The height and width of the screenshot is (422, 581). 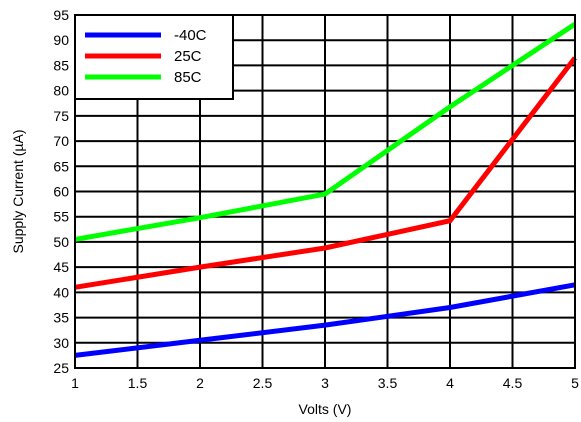 What do you see at coordinates (61, 40) in the screenshot?
I see `y-tick-label: 90` at bounding box center [61, 40].